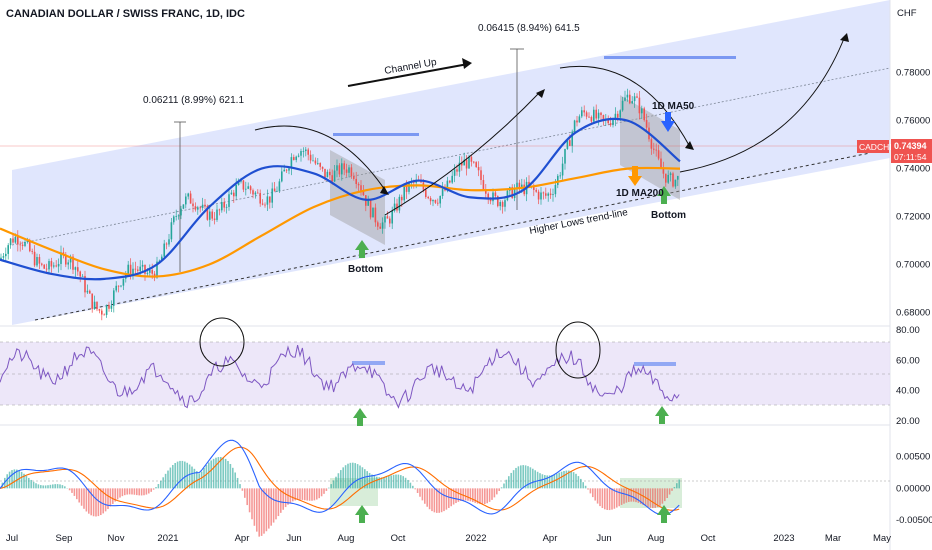 Image resolution: width=932 pixels, height=550 pixels. I want to click on macd-tick-1: 0.00000, so click(913, 488).